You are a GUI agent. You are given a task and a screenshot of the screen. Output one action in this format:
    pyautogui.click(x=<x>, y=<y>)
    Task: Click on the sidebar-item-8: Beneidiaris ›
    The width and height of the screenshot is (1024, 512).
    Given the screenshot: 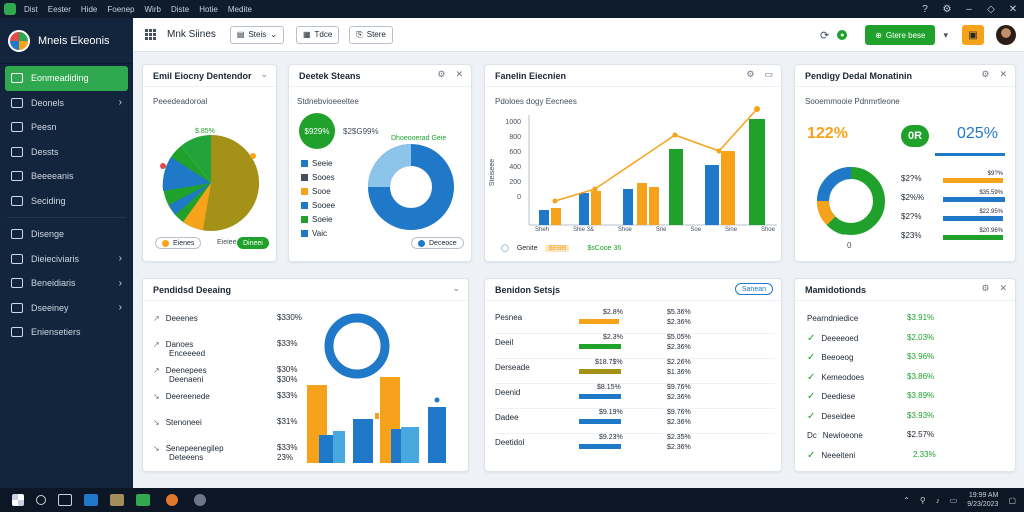 What is the action you would take?
    pyautogui.click(x=66, y=283)
    